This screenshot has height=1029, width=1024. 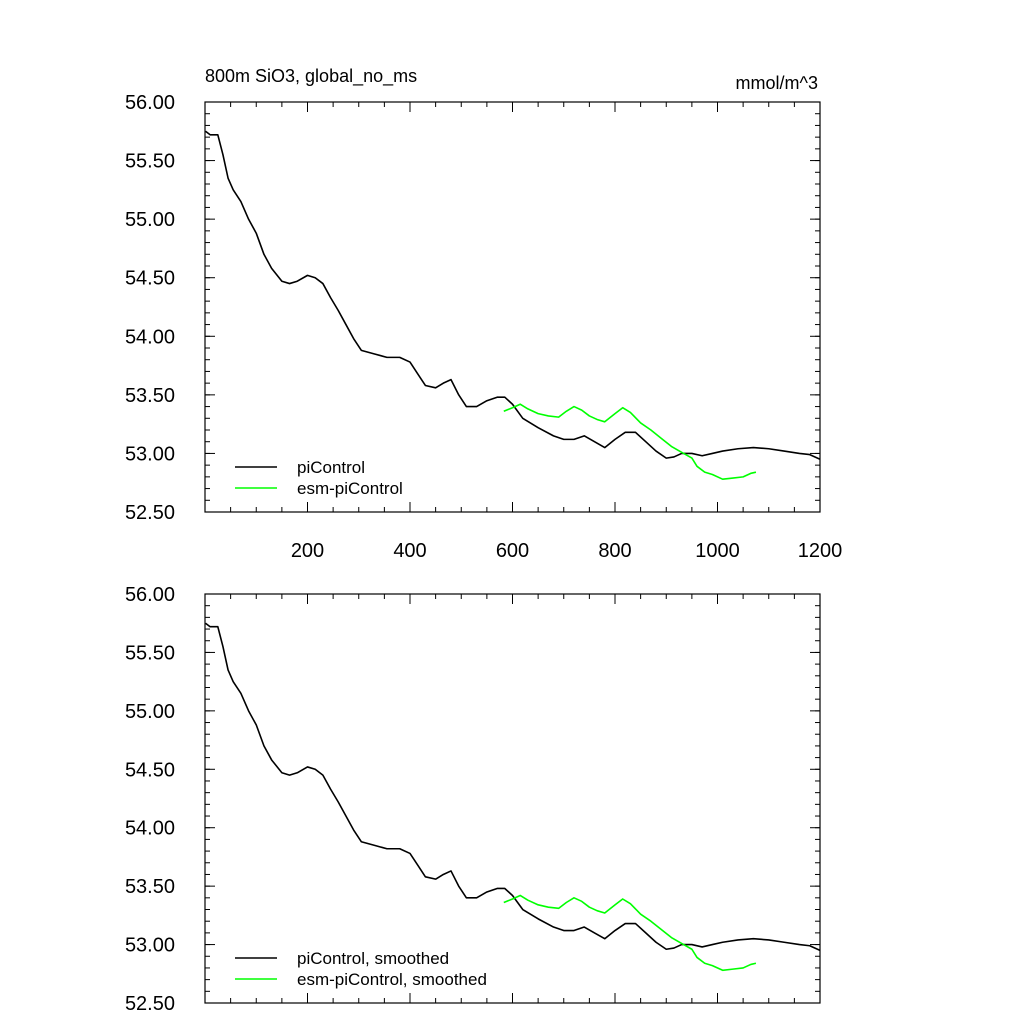 I want to click on x-tick-label: 600, so click(x=512, y=551).